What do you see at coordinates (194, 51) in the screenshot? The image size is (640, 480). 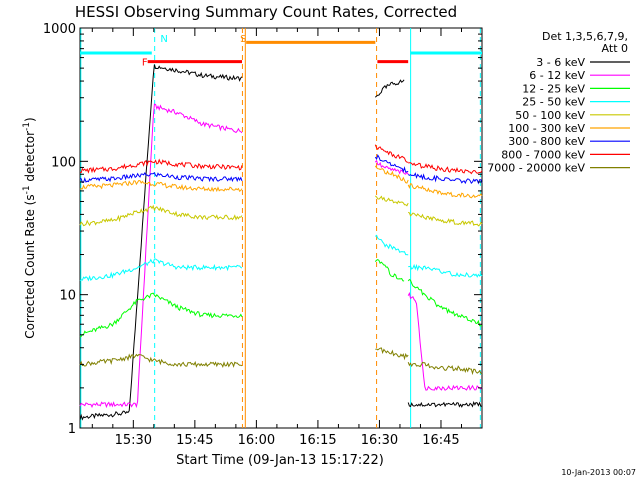 I see `flag-labels: F N S` at bounding box center [194, 51].